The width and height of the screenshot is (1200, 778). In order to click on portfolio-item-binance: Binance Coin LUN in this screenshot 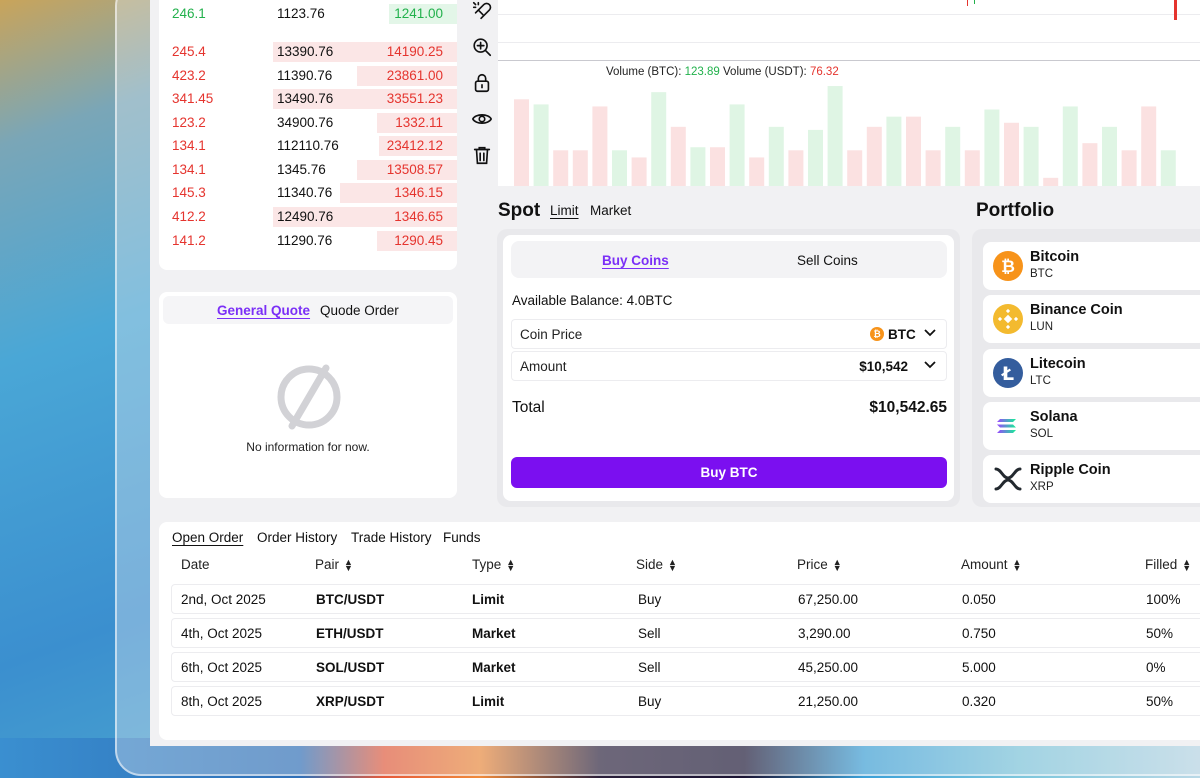, I will do `click(1091, 319)`.